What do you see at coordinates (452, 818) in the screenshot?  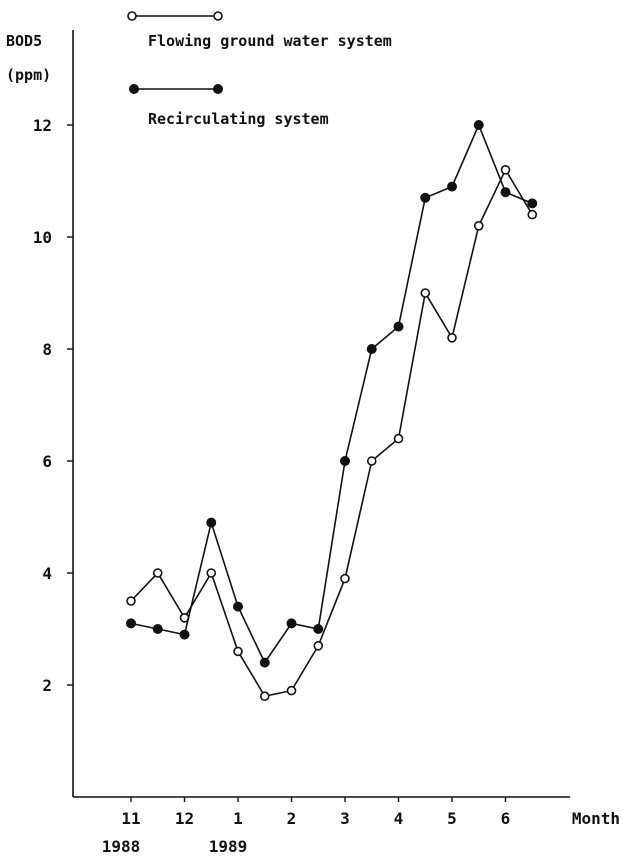 I see `x-tick-label: 5` at bounding box center [452, 818].